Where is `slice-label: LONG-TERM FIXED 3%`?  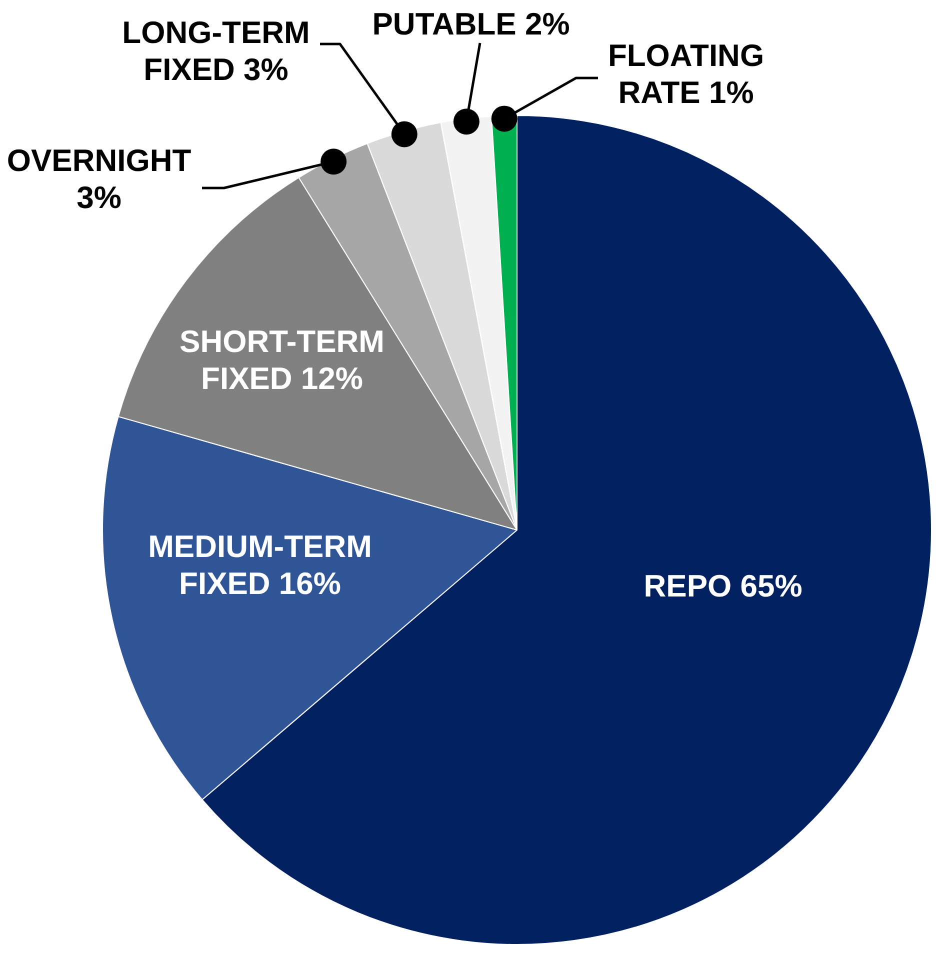
slice-label: LONG-TERM FIXED 3% is located at coordinates (216, 51).